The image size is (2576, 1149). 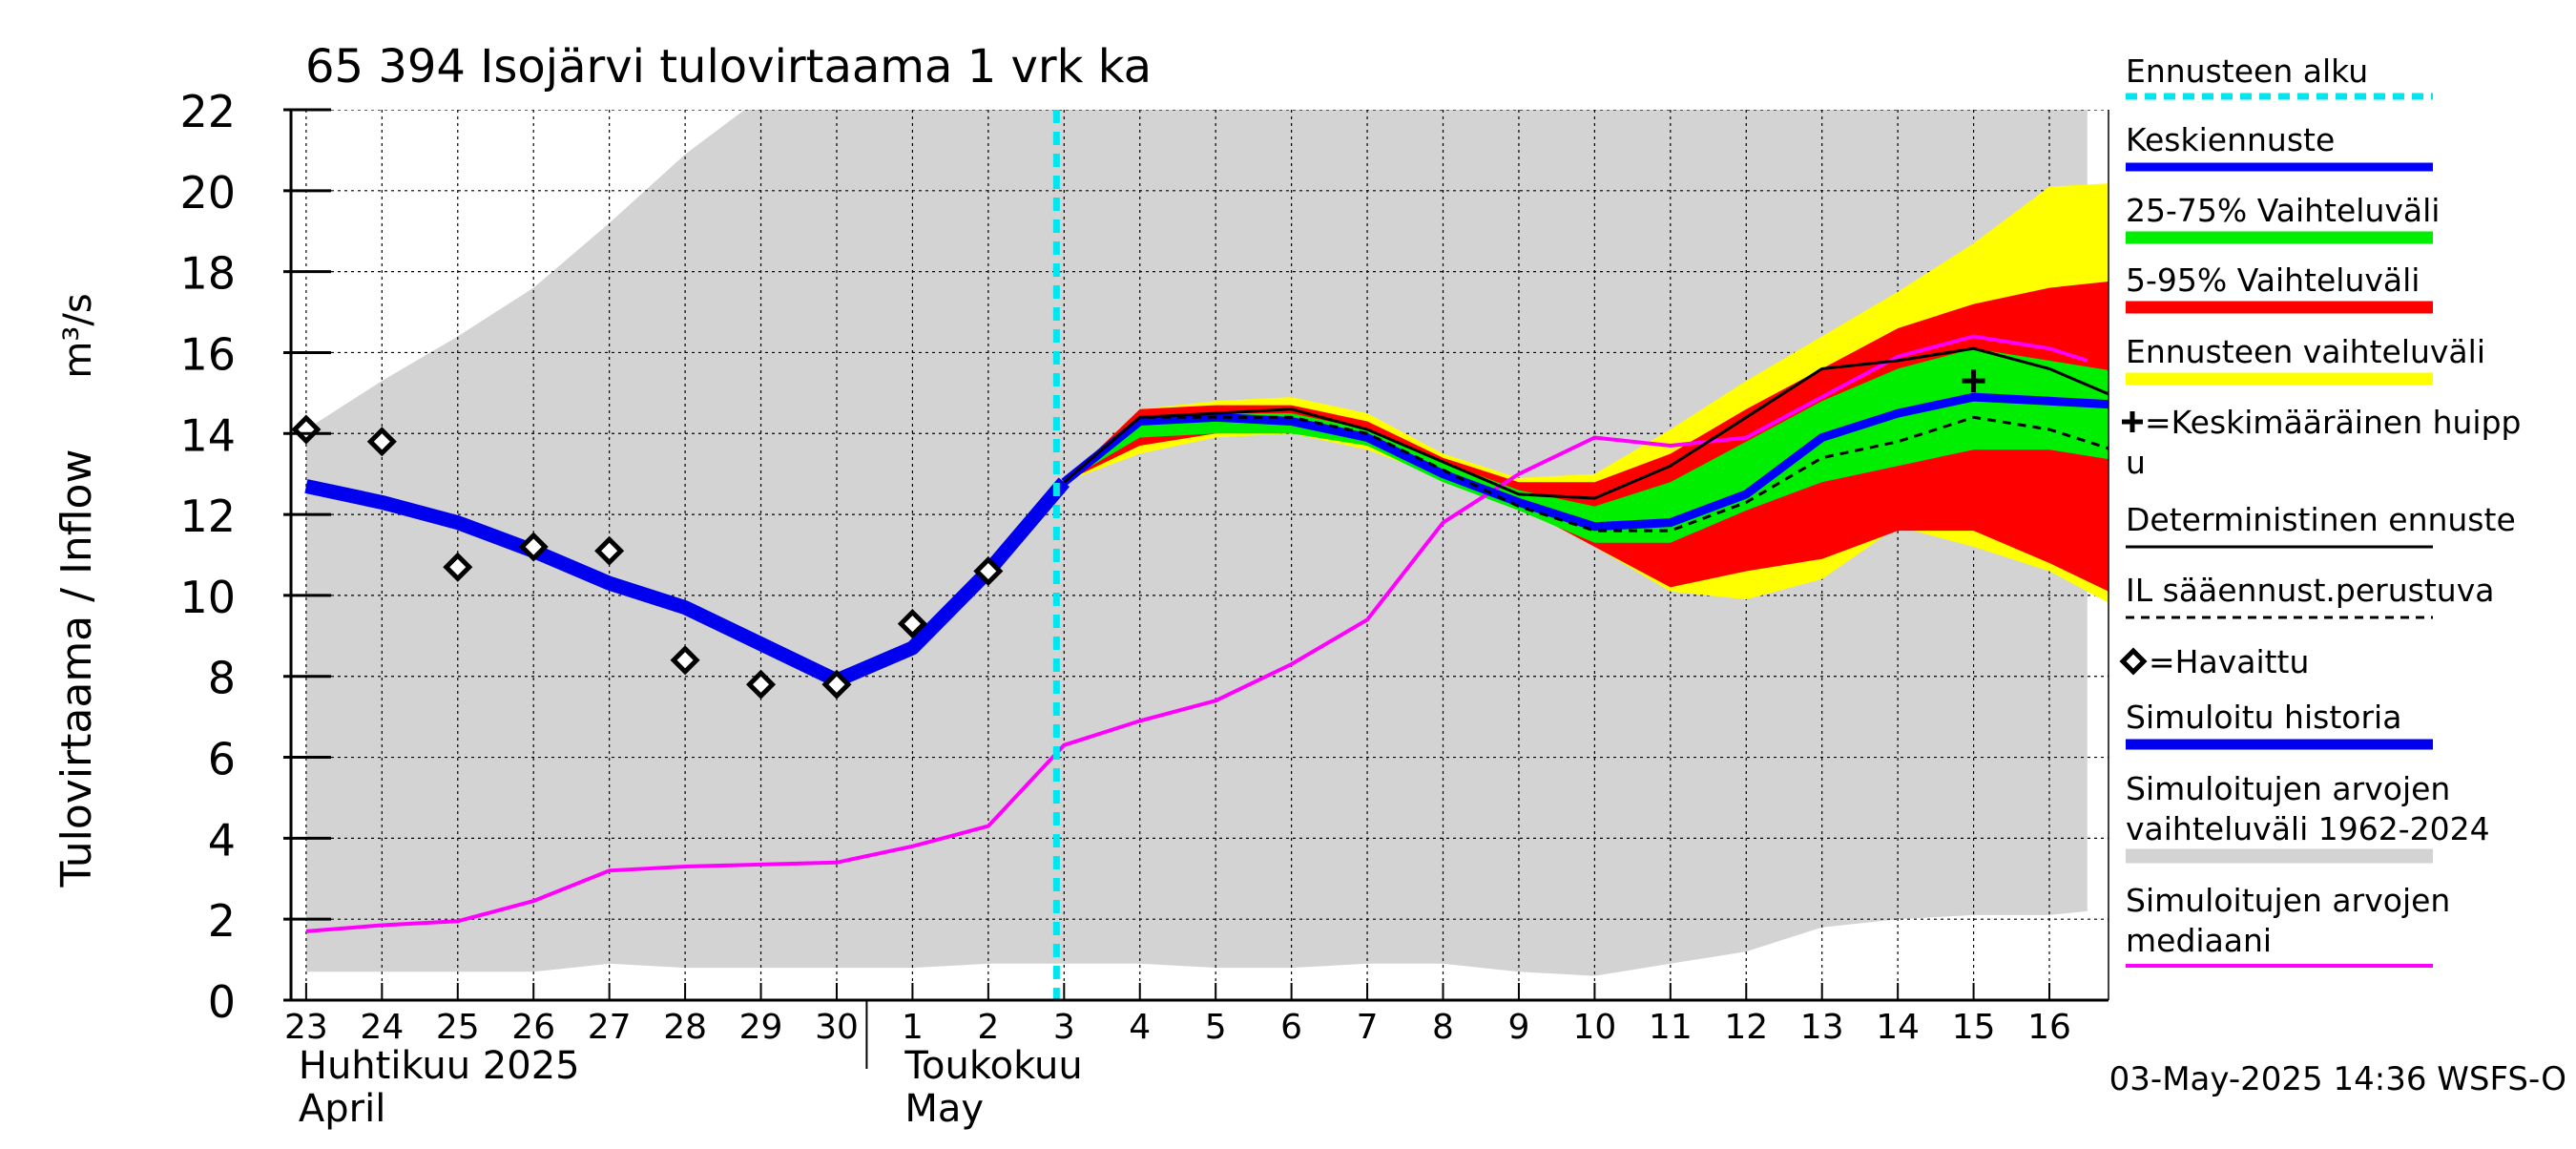 I want to click on x-tick-label: 12, so click(x=1746, y=1027).